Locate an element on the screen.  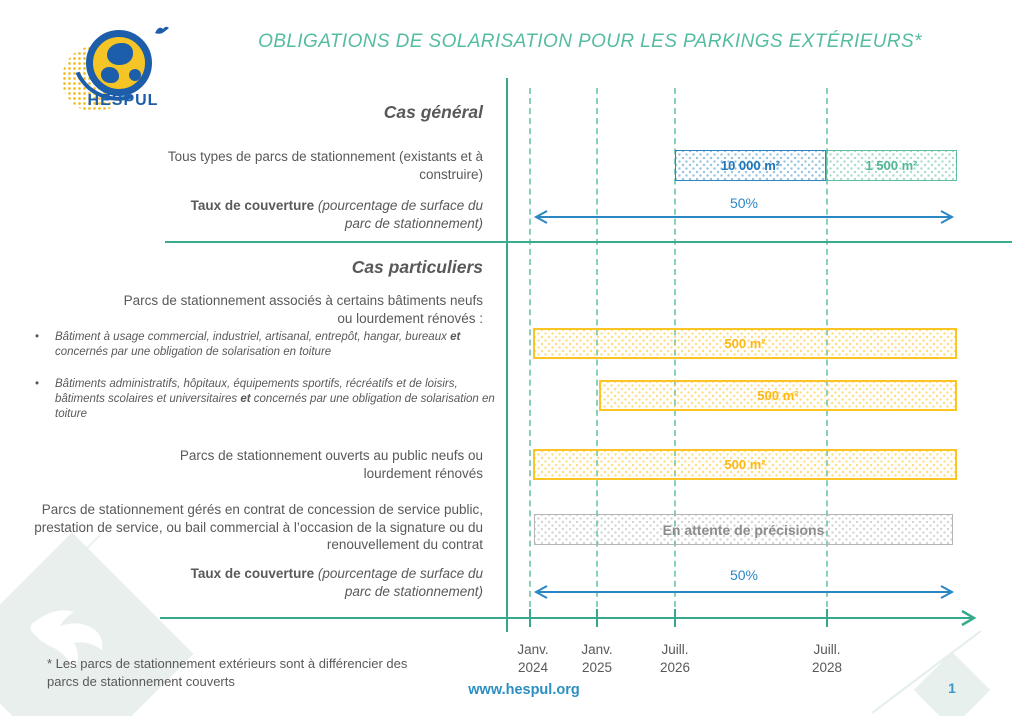
section-heading-cas-particuliers: Cas particuliers is located at coordinates (417, 267).